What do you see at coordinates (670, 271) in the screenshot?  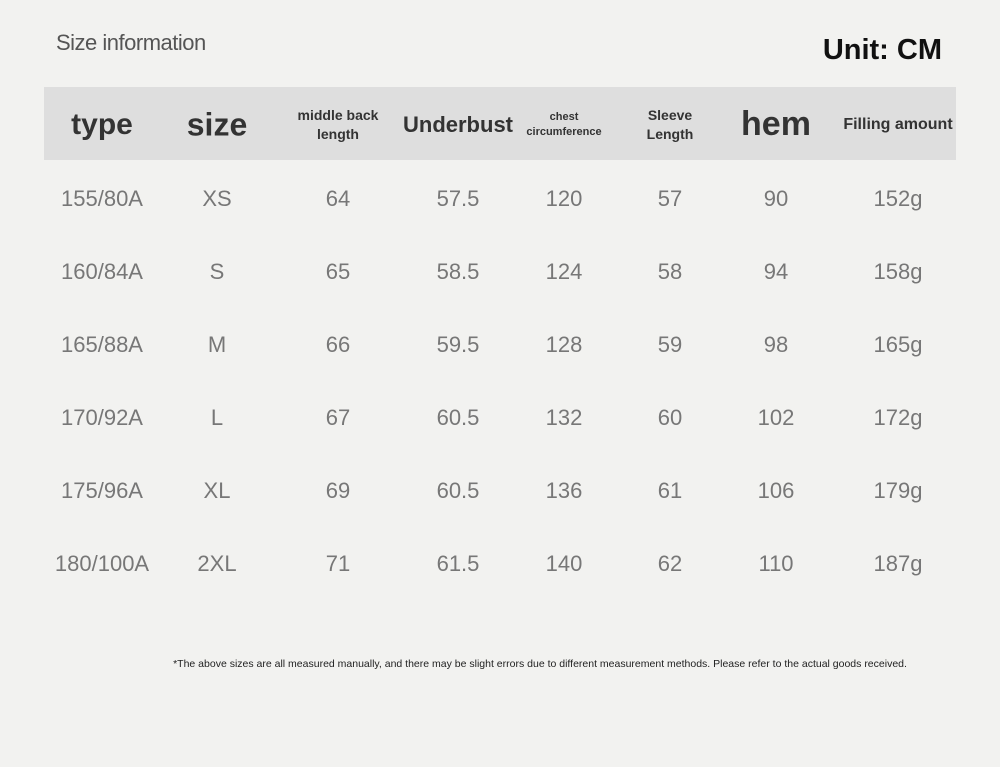 I see `table-cell: 58` at bounding box center [670, 271].